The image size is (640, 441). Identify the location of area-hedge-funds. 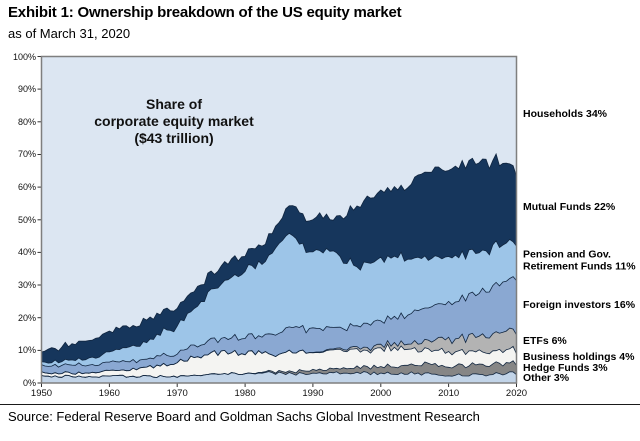
(279, 369).